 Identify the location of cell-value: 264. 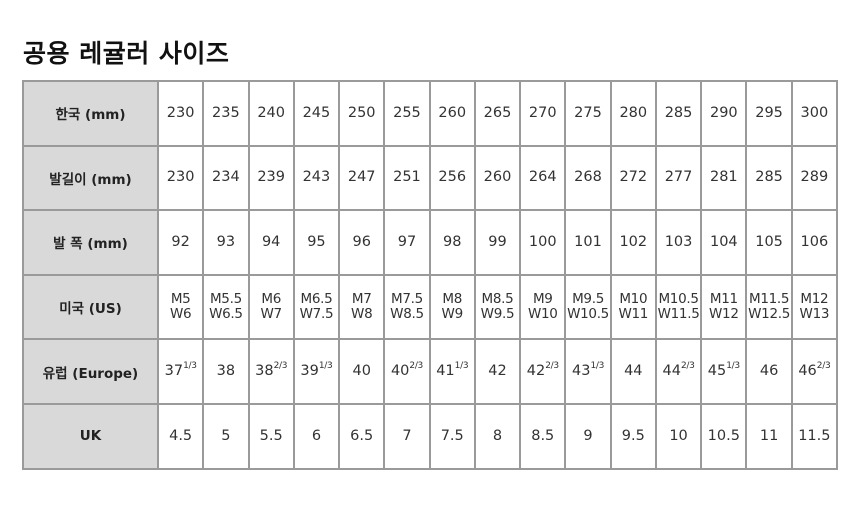
(542, 177).